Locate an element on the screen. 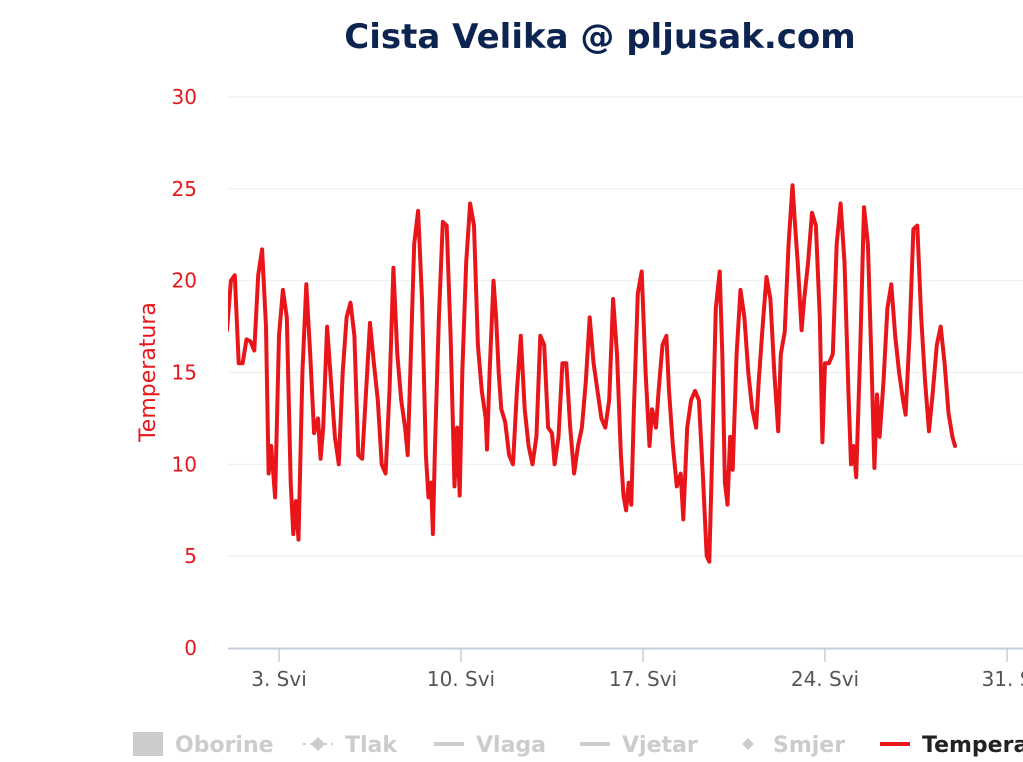  legend-label: Oborine is located at coordinates (224, 745).